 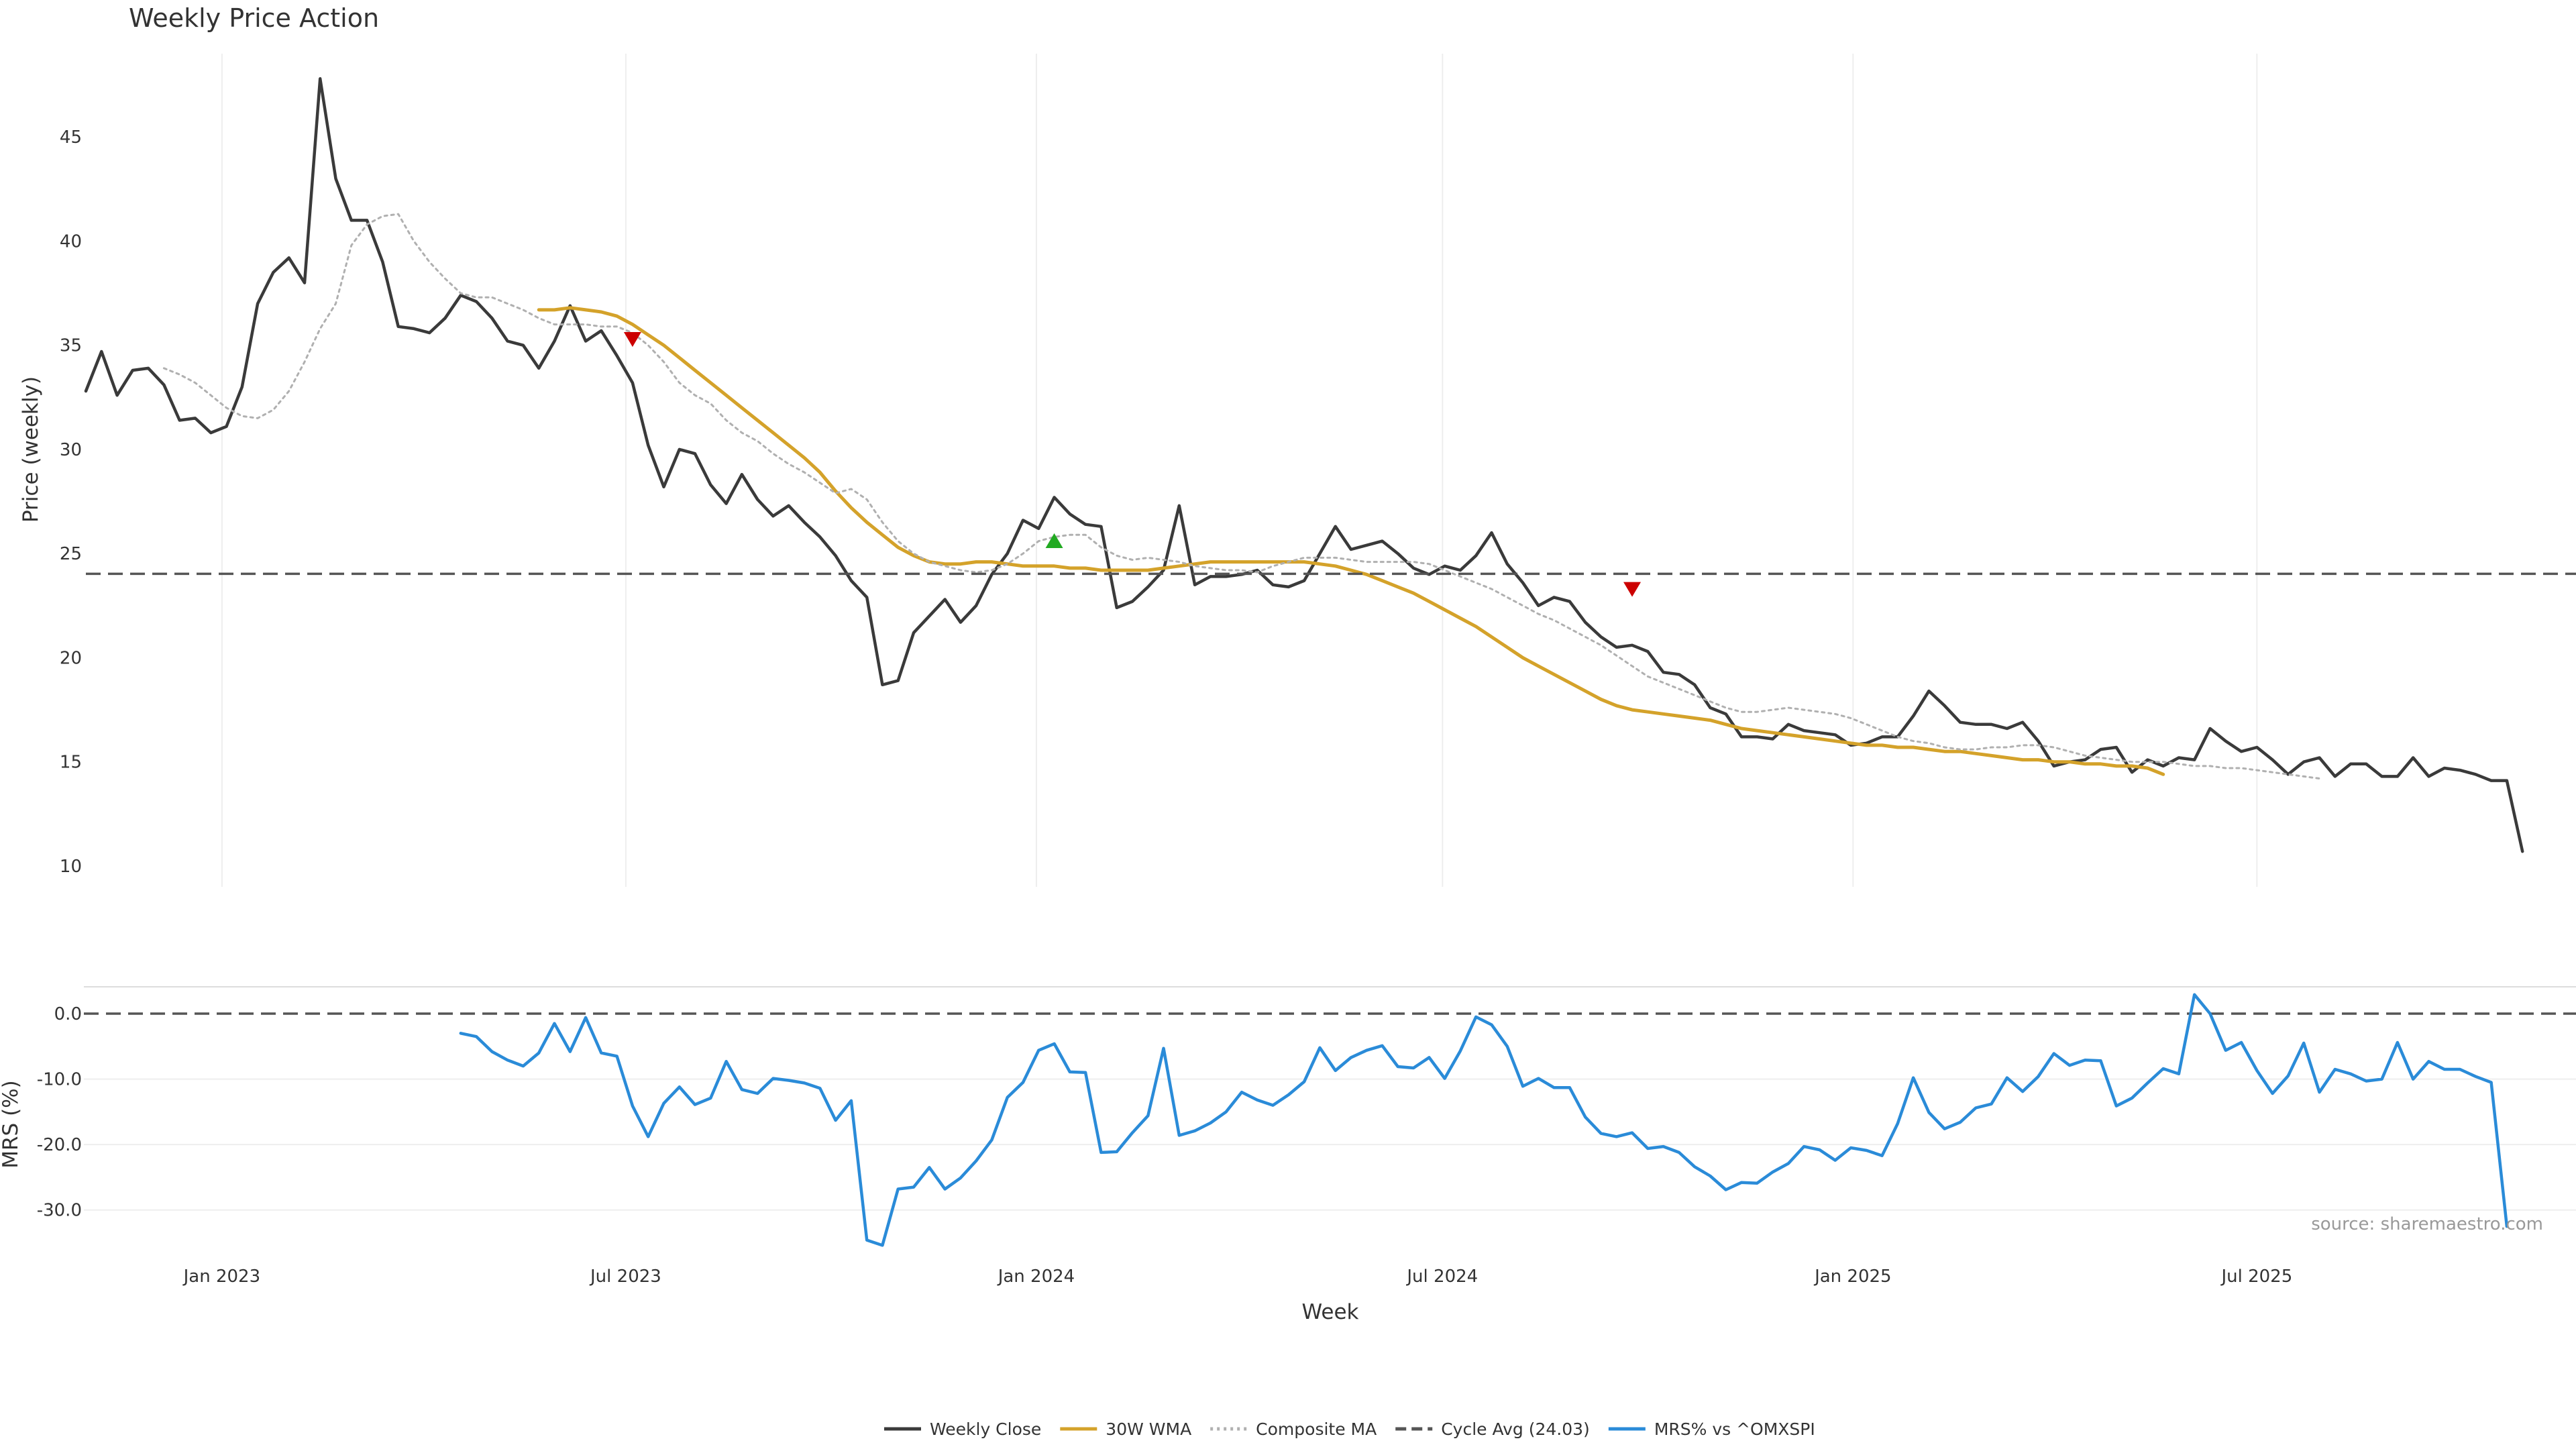 I want to click on legend-label-3: Cycle Avg (24.03), so click(x=1515, y=1429).